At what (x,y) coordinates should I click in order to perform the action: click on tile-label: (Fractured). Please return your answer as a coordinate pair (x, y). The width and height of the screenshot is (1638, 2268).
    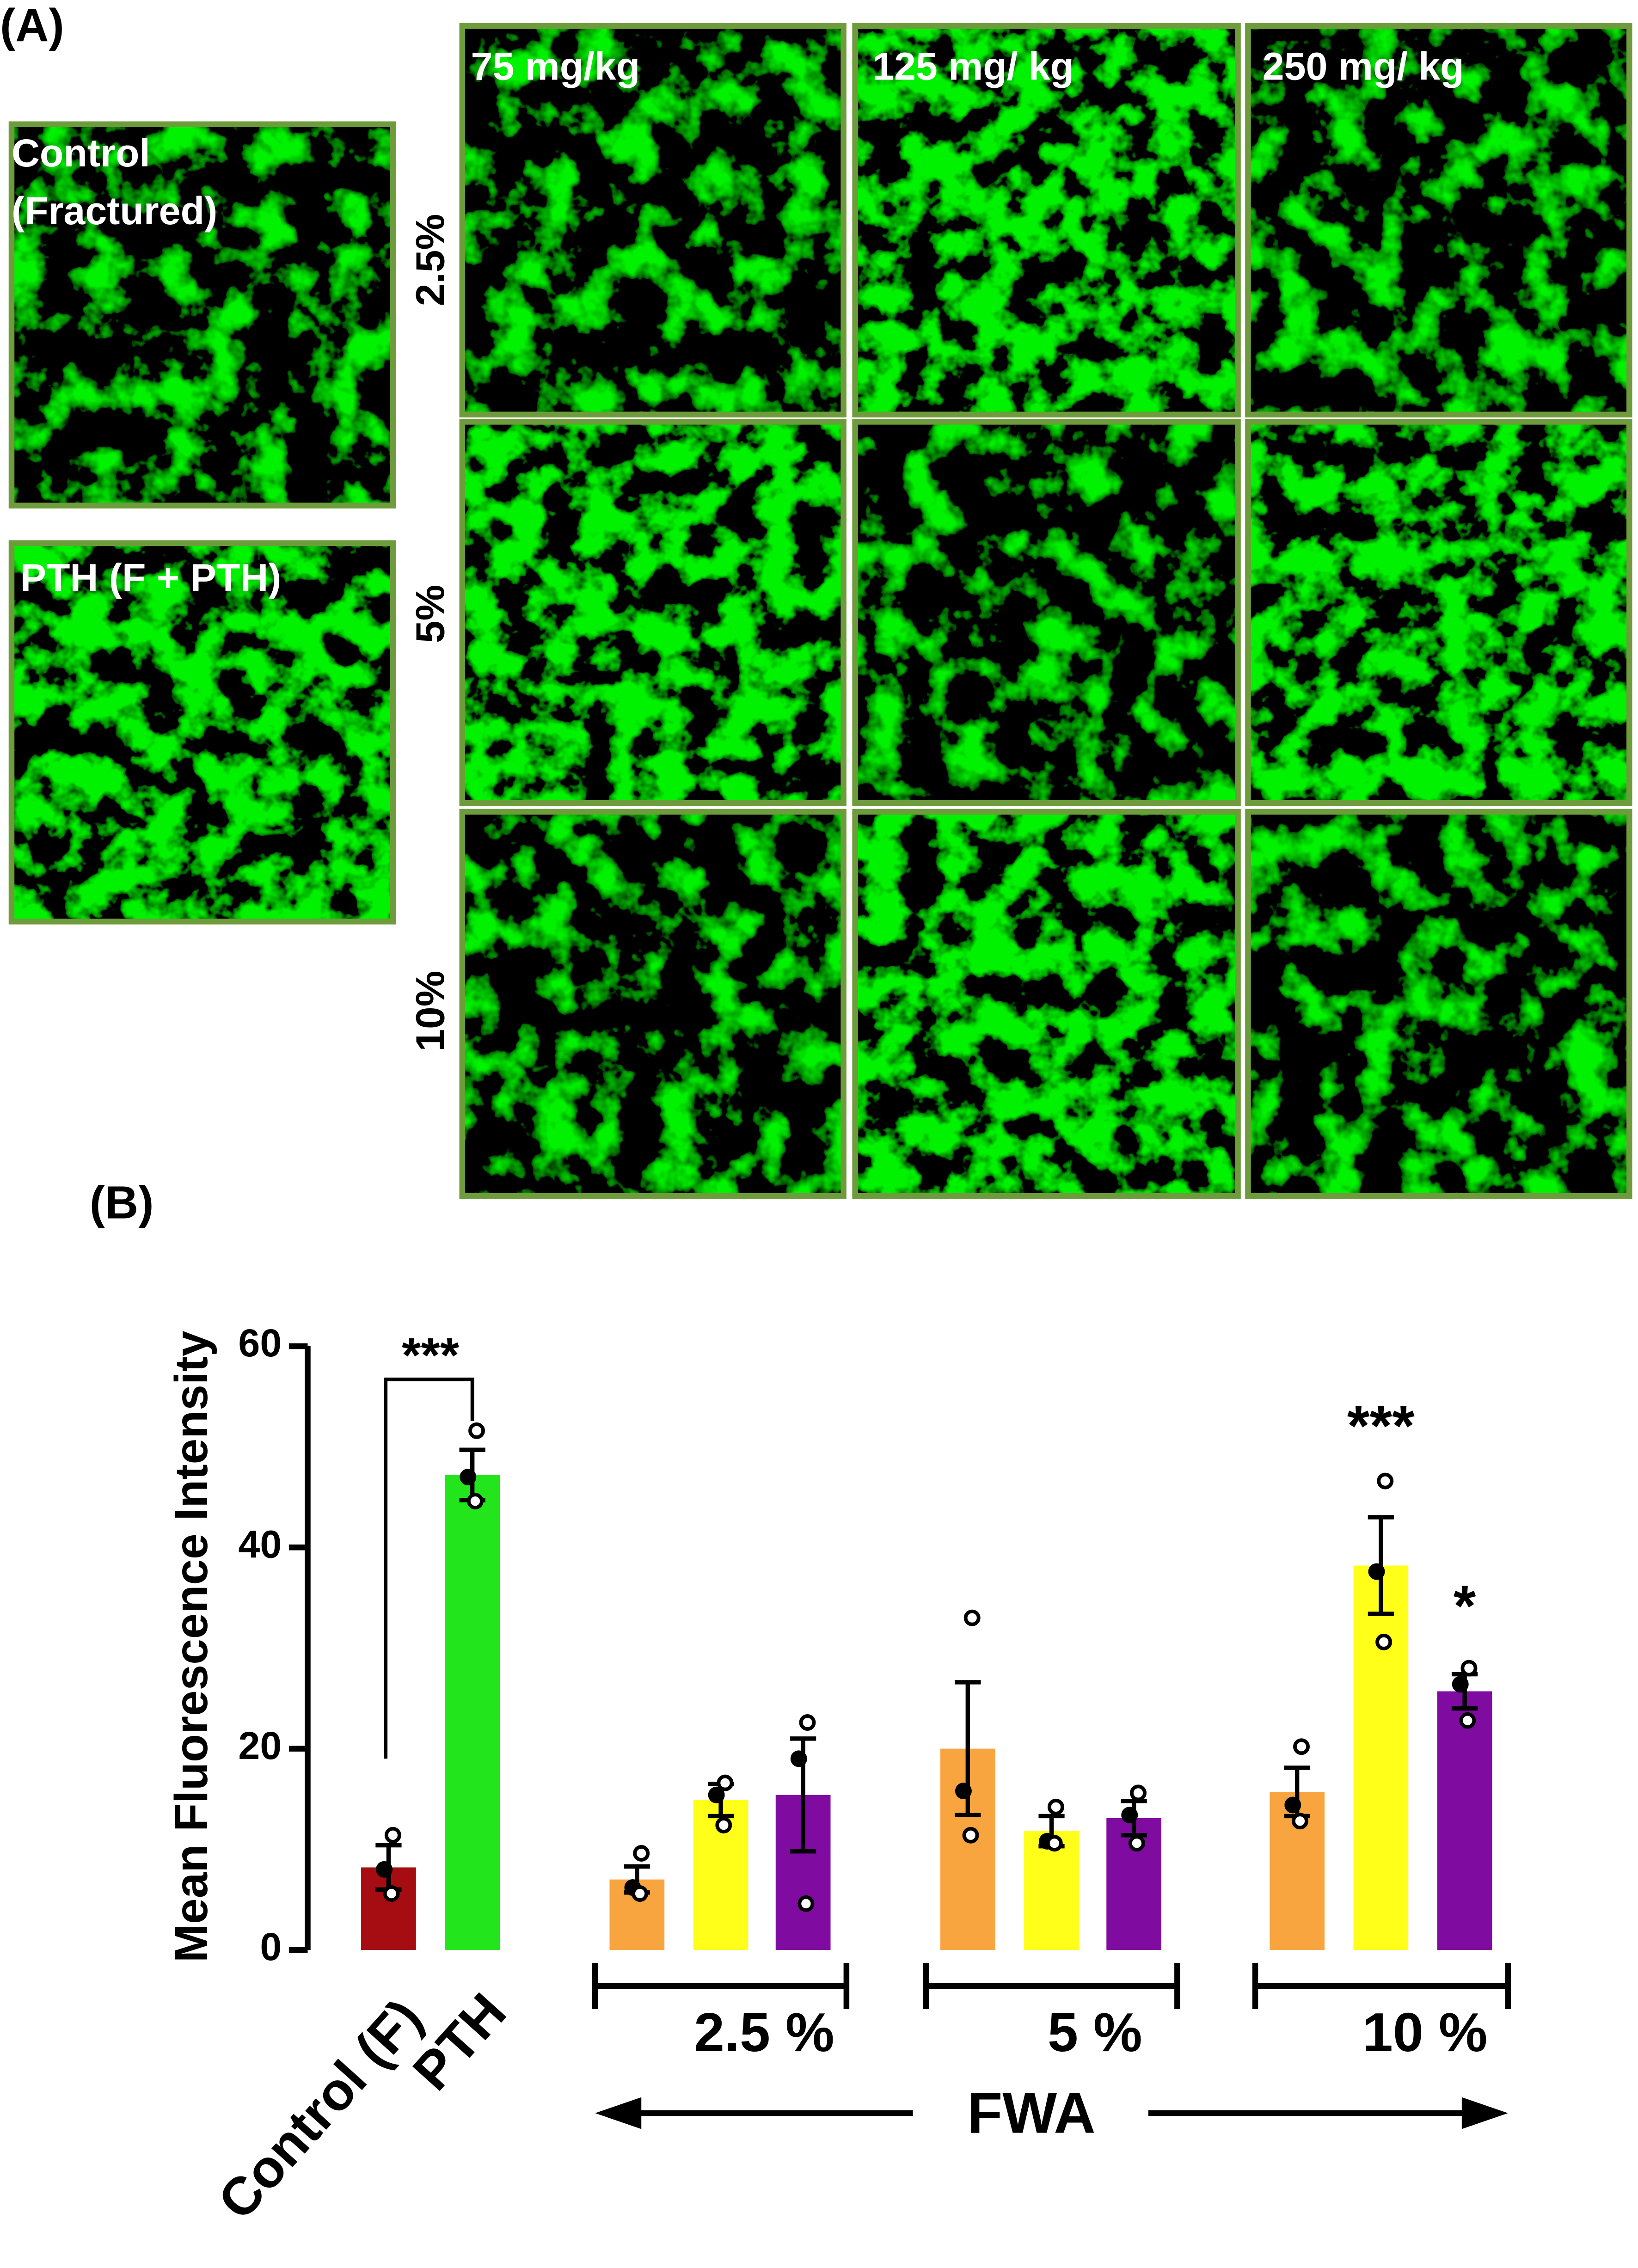
    Looking at the image, I should click on (114, 211).